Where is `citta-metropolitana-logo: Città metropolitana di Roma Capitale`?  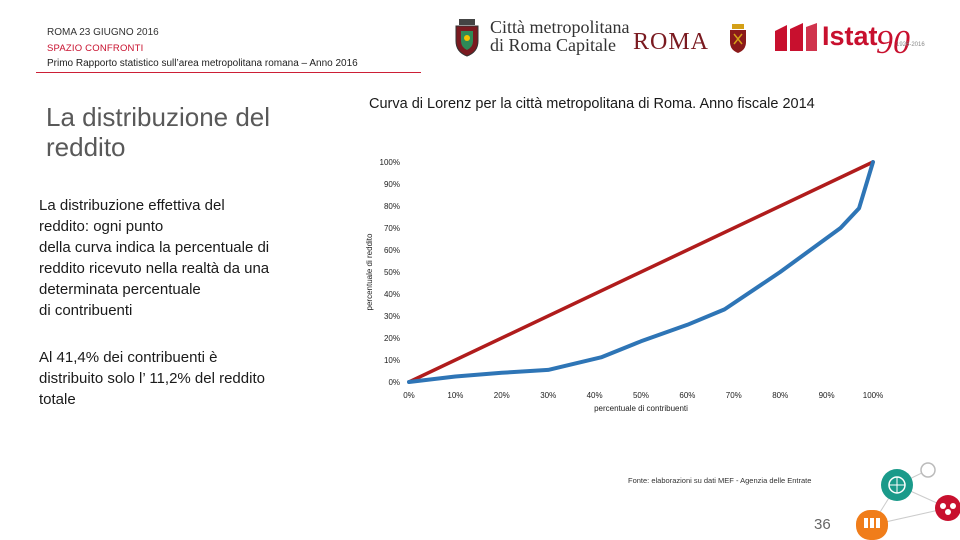 citta-metropolitana-logo: Città metropolitana di Roma Capitale is located at coordinates (559, 36).